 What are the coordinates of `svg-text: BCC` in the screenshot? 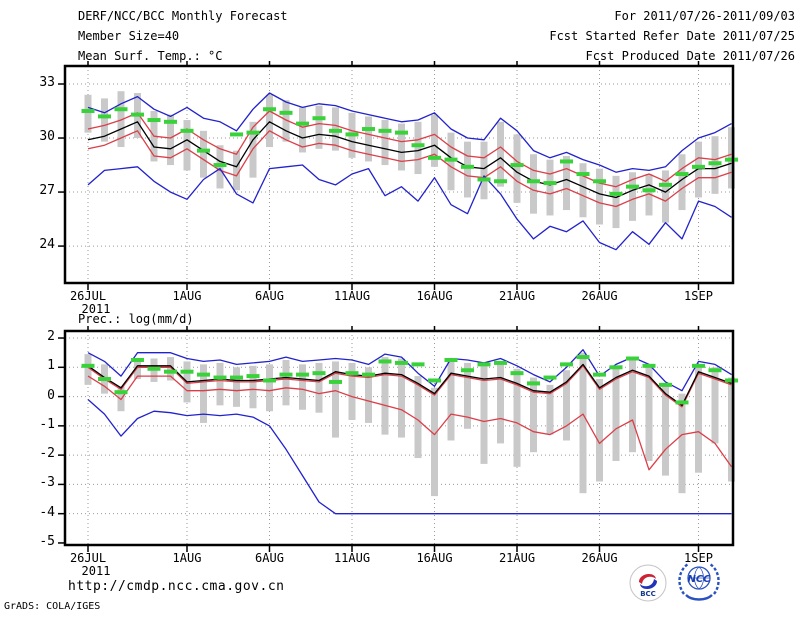 It's located at (648, 594).